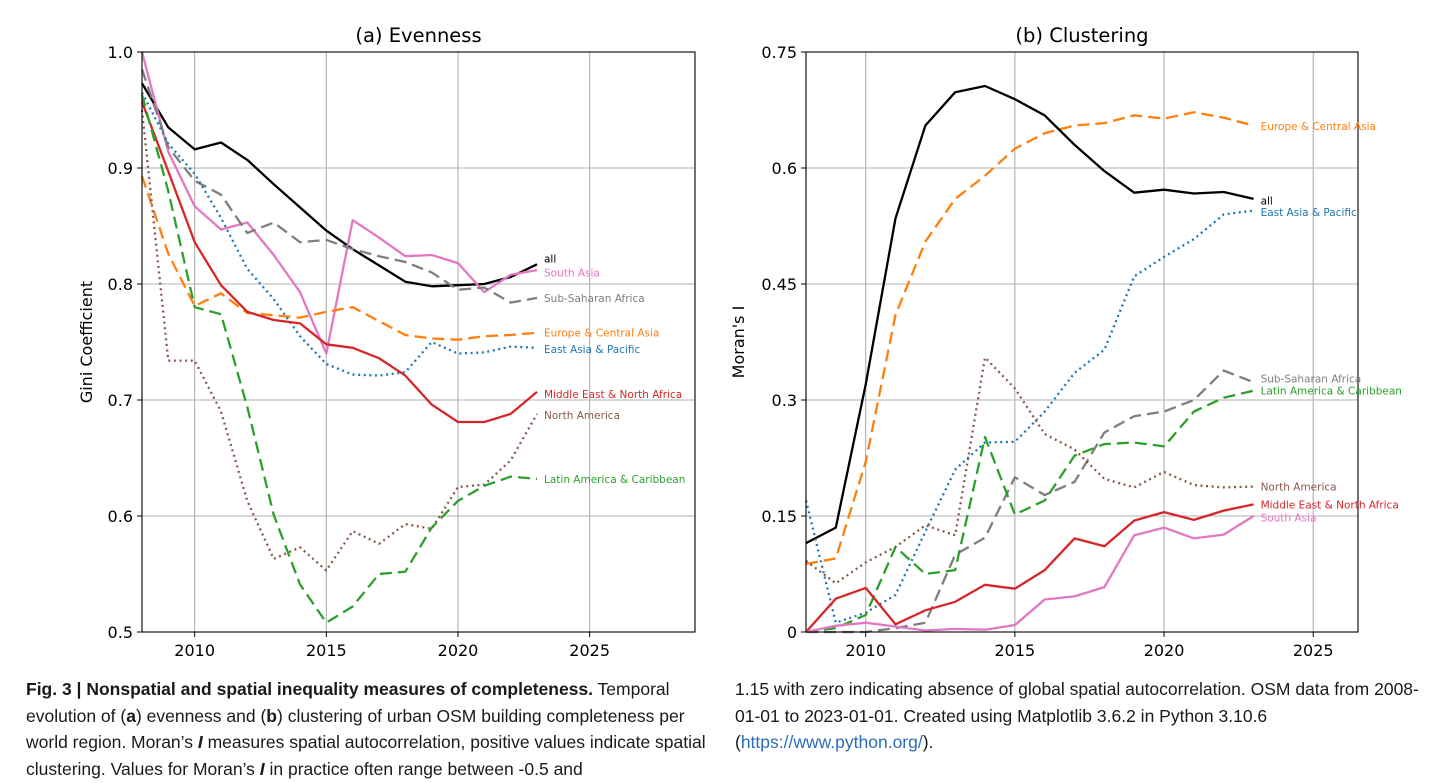 This screenshot has height=783, width=1442. I want to click on caption-text: a, so click(131, 715).